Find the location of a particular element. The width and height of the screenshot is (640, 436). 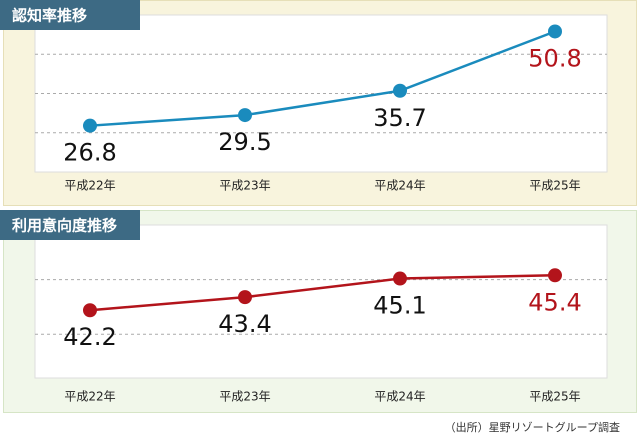

chart-title: 利用意向度推移 is located at coordinates (64, 226).